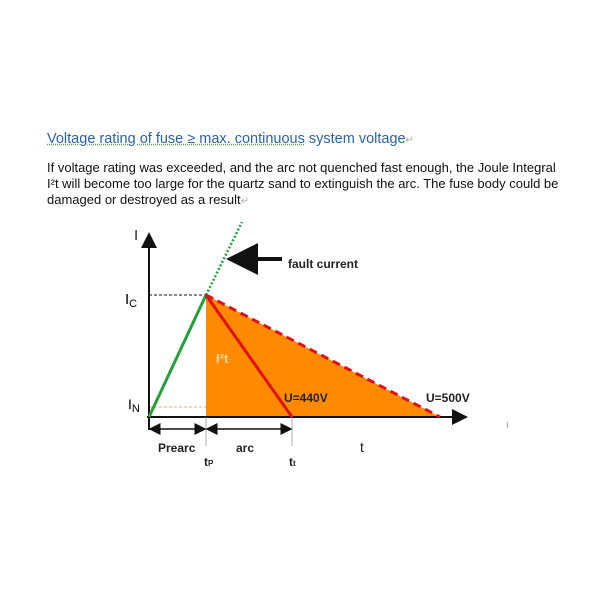  Describe the element at coordinates (362, 447) in the screenshot. I see `x-axis-label: t` at that location.